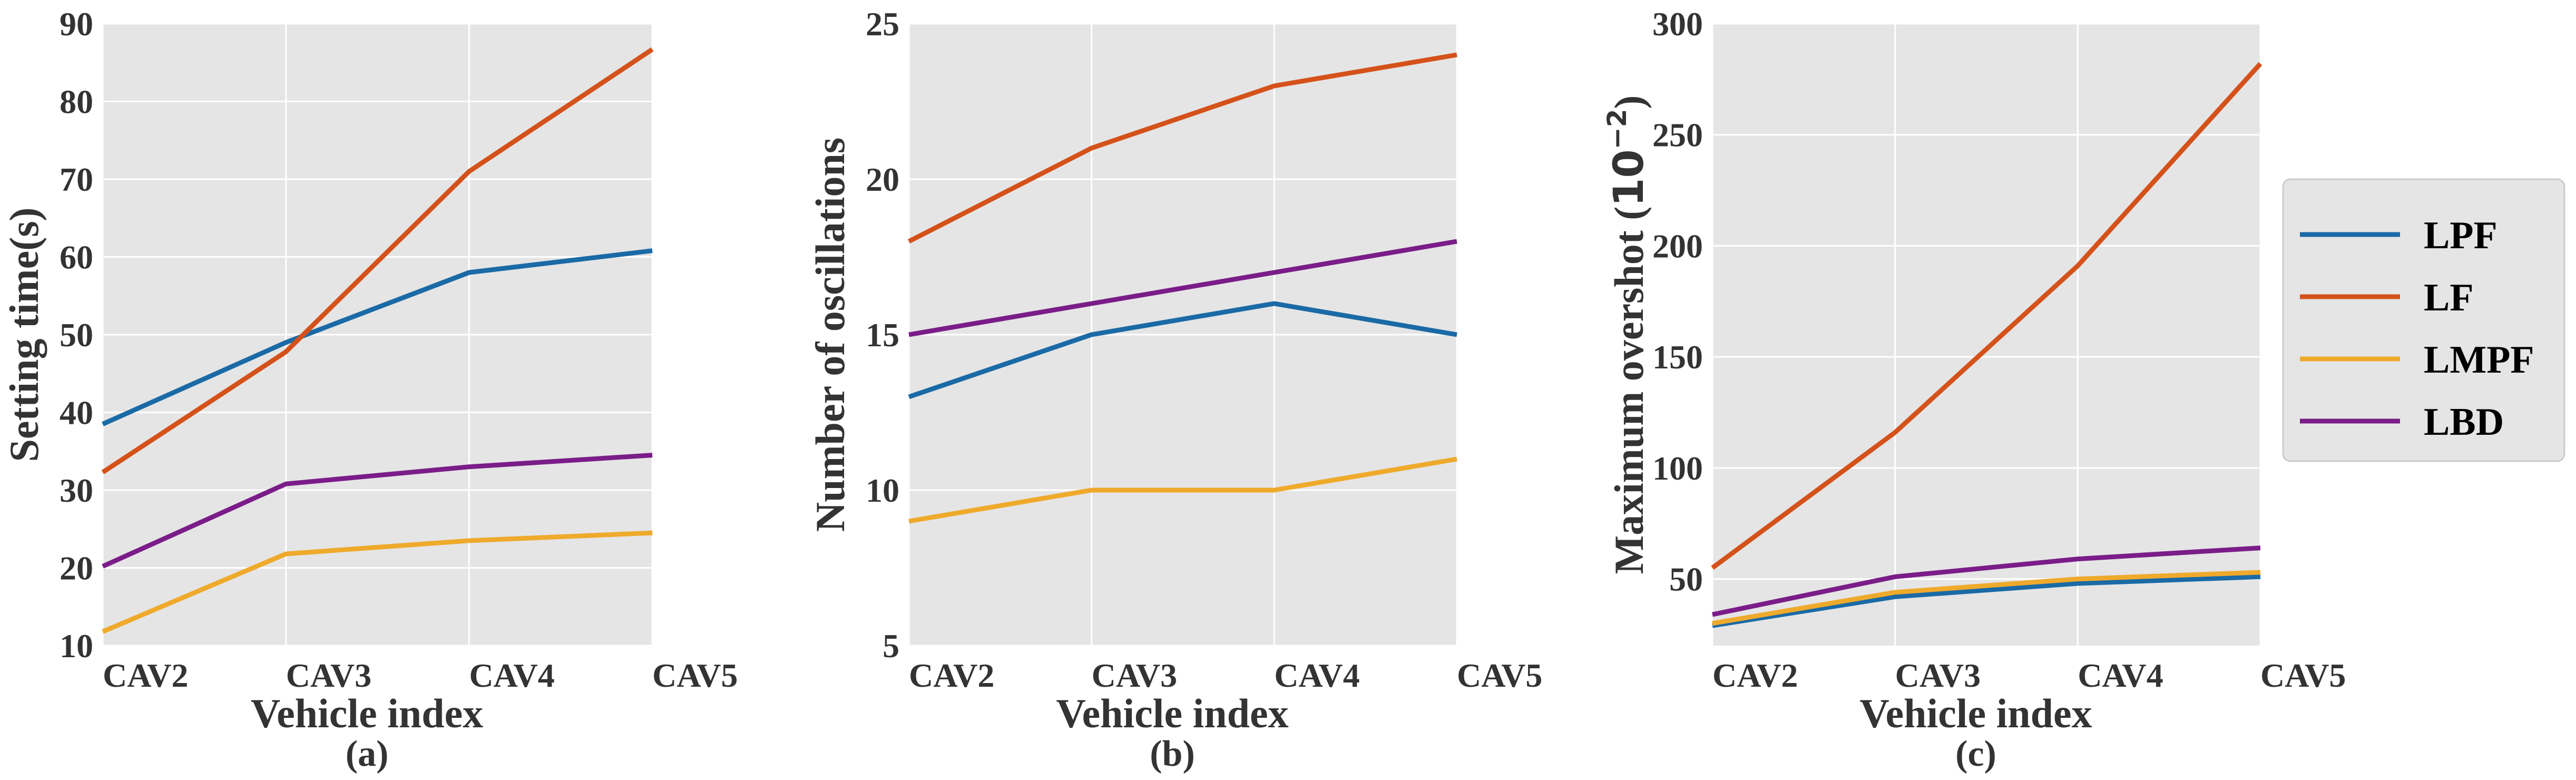 The image size is (2576, 780). Describe the element at coordinates (1677, 135) in the screenshot. I see `y-tick-label: 250` at that location.